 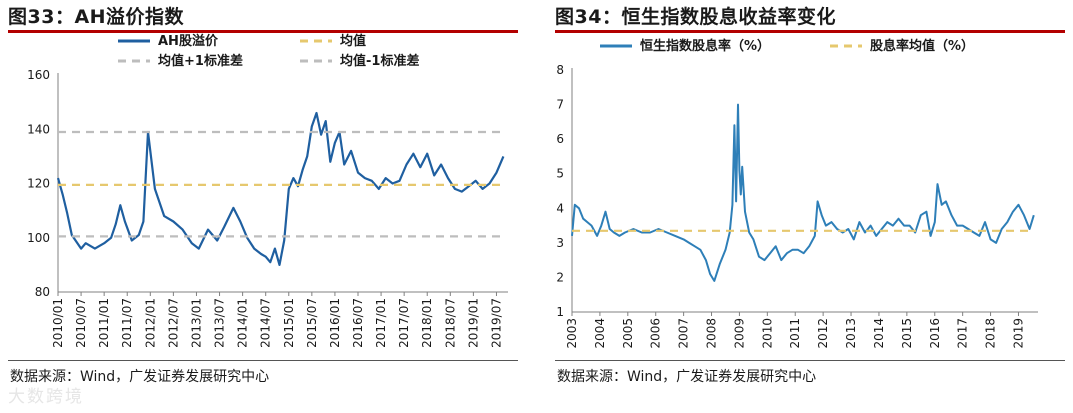 I want to click on chart1-ytick-label: 7, so click(x=560, y=105).